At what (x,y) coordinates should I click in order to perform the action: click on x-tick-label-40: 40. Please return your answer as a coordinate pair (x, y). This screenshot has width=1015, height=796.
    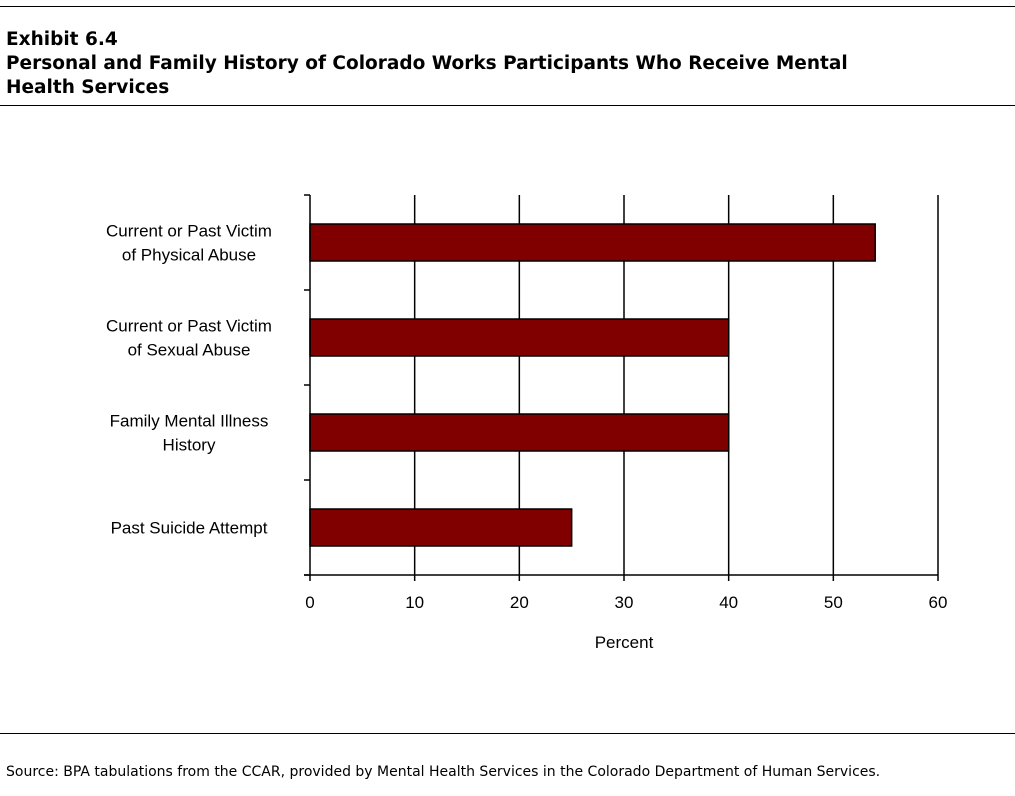
    Looking at the image, I should click on (728, 602).